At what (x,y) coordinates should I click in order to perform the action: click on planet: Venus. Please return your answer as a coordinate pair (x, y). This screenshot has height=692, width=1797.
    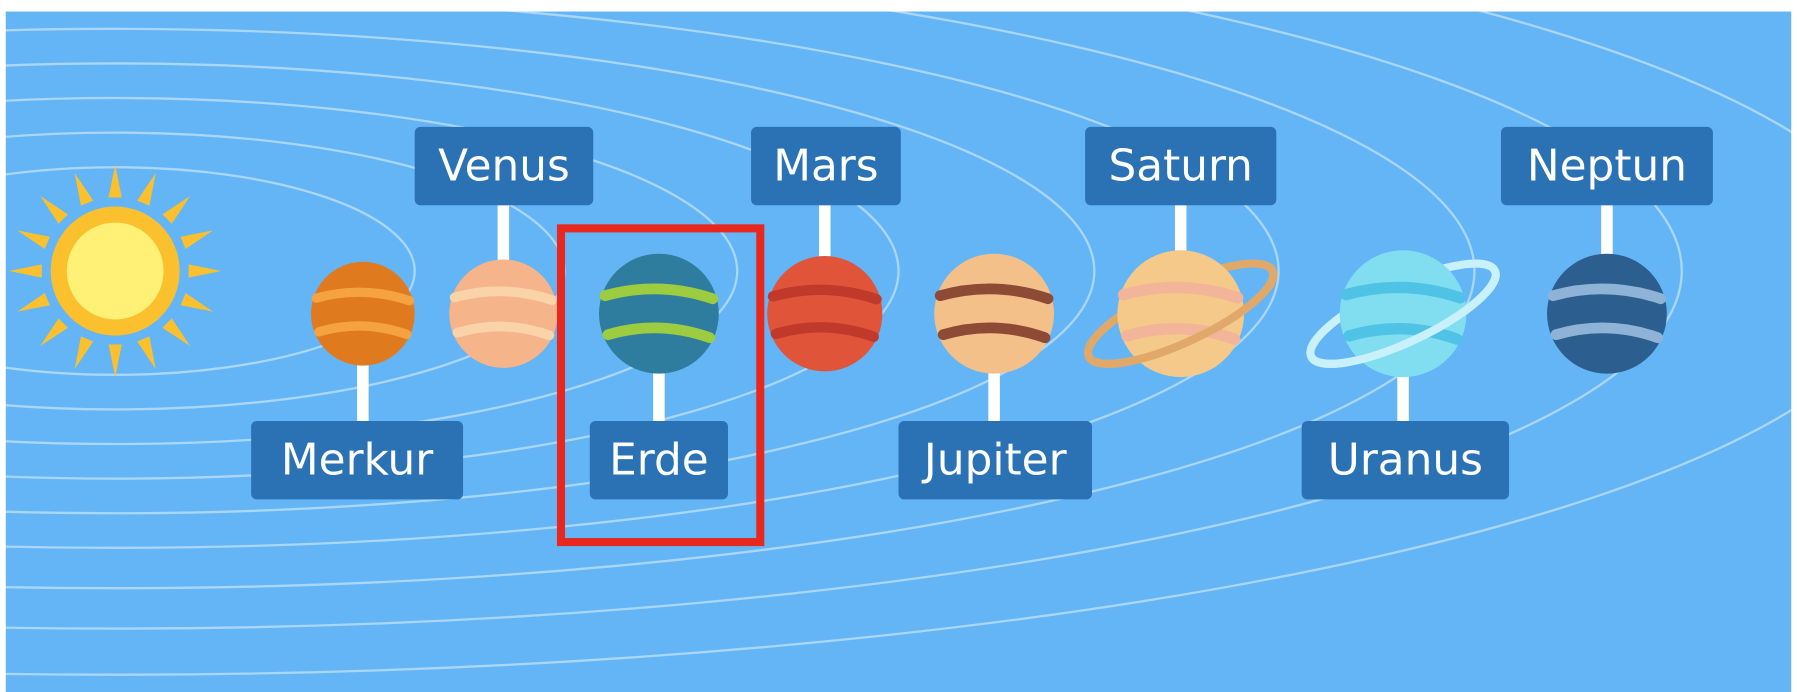
    Looking at the image, I should click on (504, 247).